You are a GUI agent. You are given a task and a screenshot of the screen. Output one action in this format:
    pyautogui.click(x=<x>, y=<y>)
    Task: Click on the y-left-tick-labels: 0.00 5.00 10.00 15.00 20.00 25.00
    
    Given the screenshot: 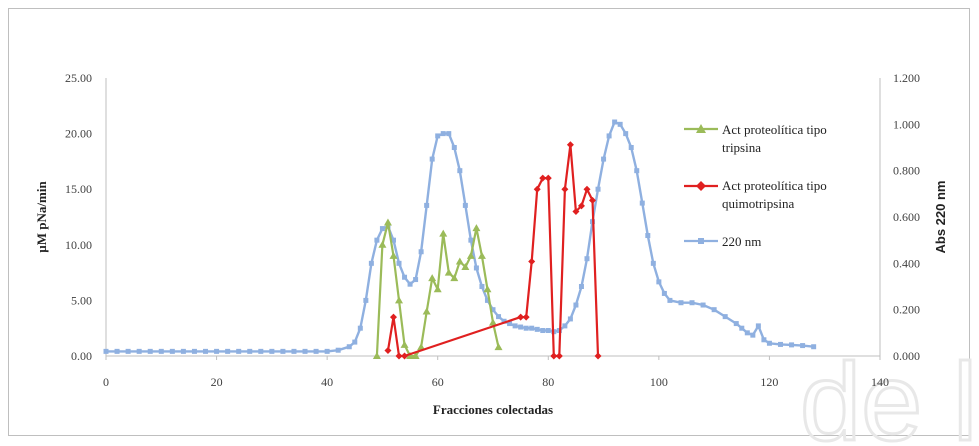 What is the action you would take?
    pyautogui.click(x=78, y=217)
    